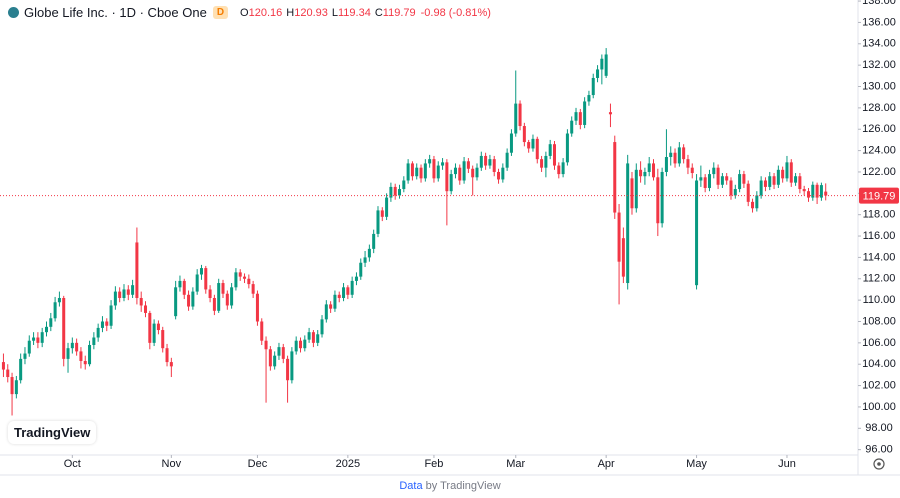 The image size is (900, 498). Describe the element at coordinates (879, 22) in the screenshot. I see `y-tick-label: 136.00` at that location.